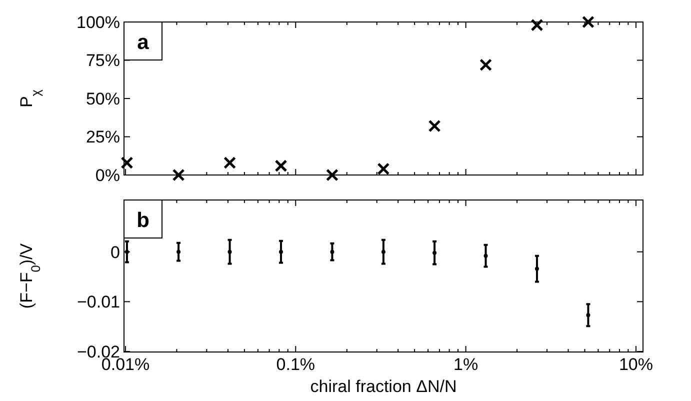 The image size is (691, 401). What do you see at coordinates (103, 98) in the screenshot?
I see `y-tick-label: 50%` at bounding box center [103, 98].